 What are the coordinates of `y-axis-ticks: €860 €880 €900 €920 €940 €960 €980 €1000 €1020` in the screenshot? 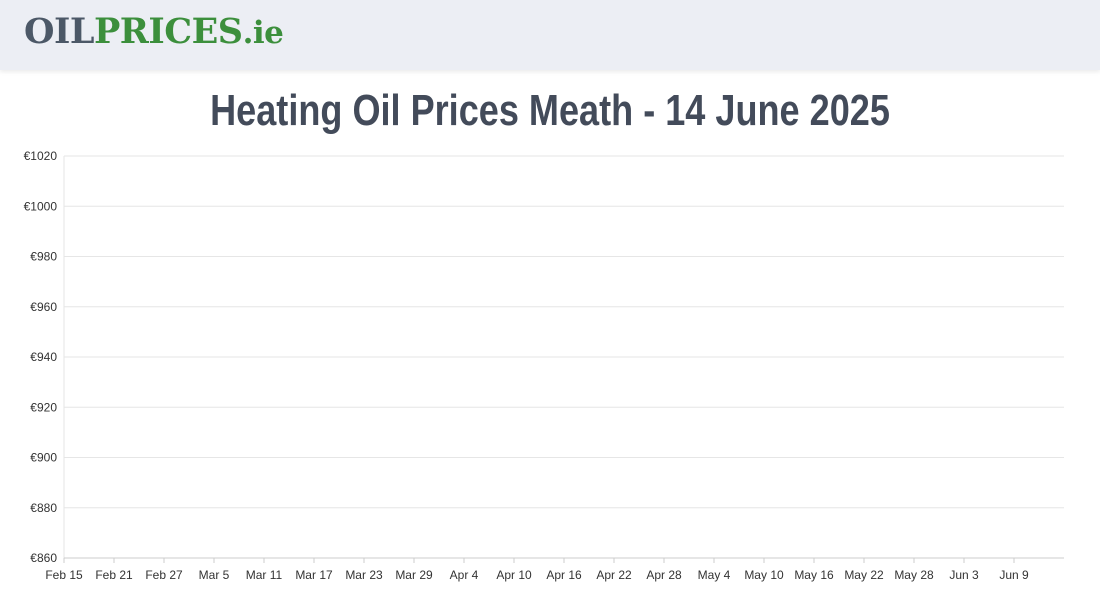 It's located at (41, 357).